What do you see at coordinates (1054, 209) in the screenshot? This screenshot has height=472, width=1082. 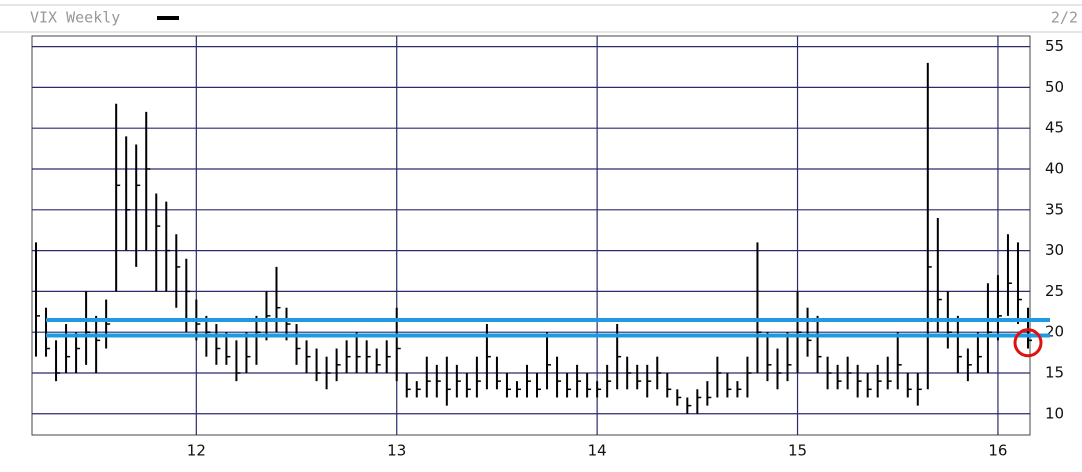 I see `y-tick-label: 35` at bounding box center [1054, 209].